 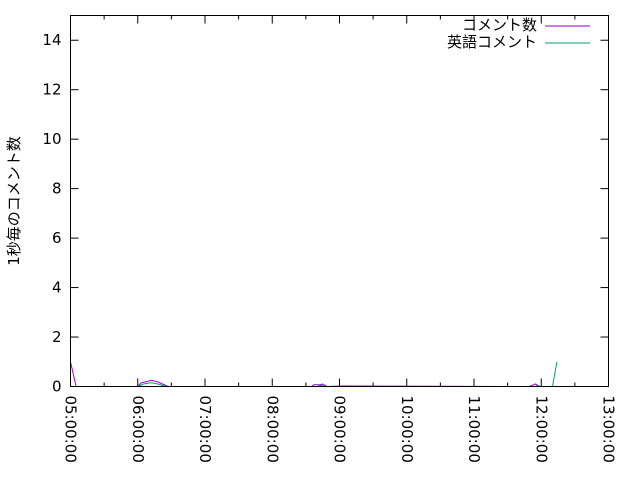 What do you see at coordinates (609, 429) in the screenshot?
I see `x-tick-label: 13:00:00` at bounding box center [609, 429].